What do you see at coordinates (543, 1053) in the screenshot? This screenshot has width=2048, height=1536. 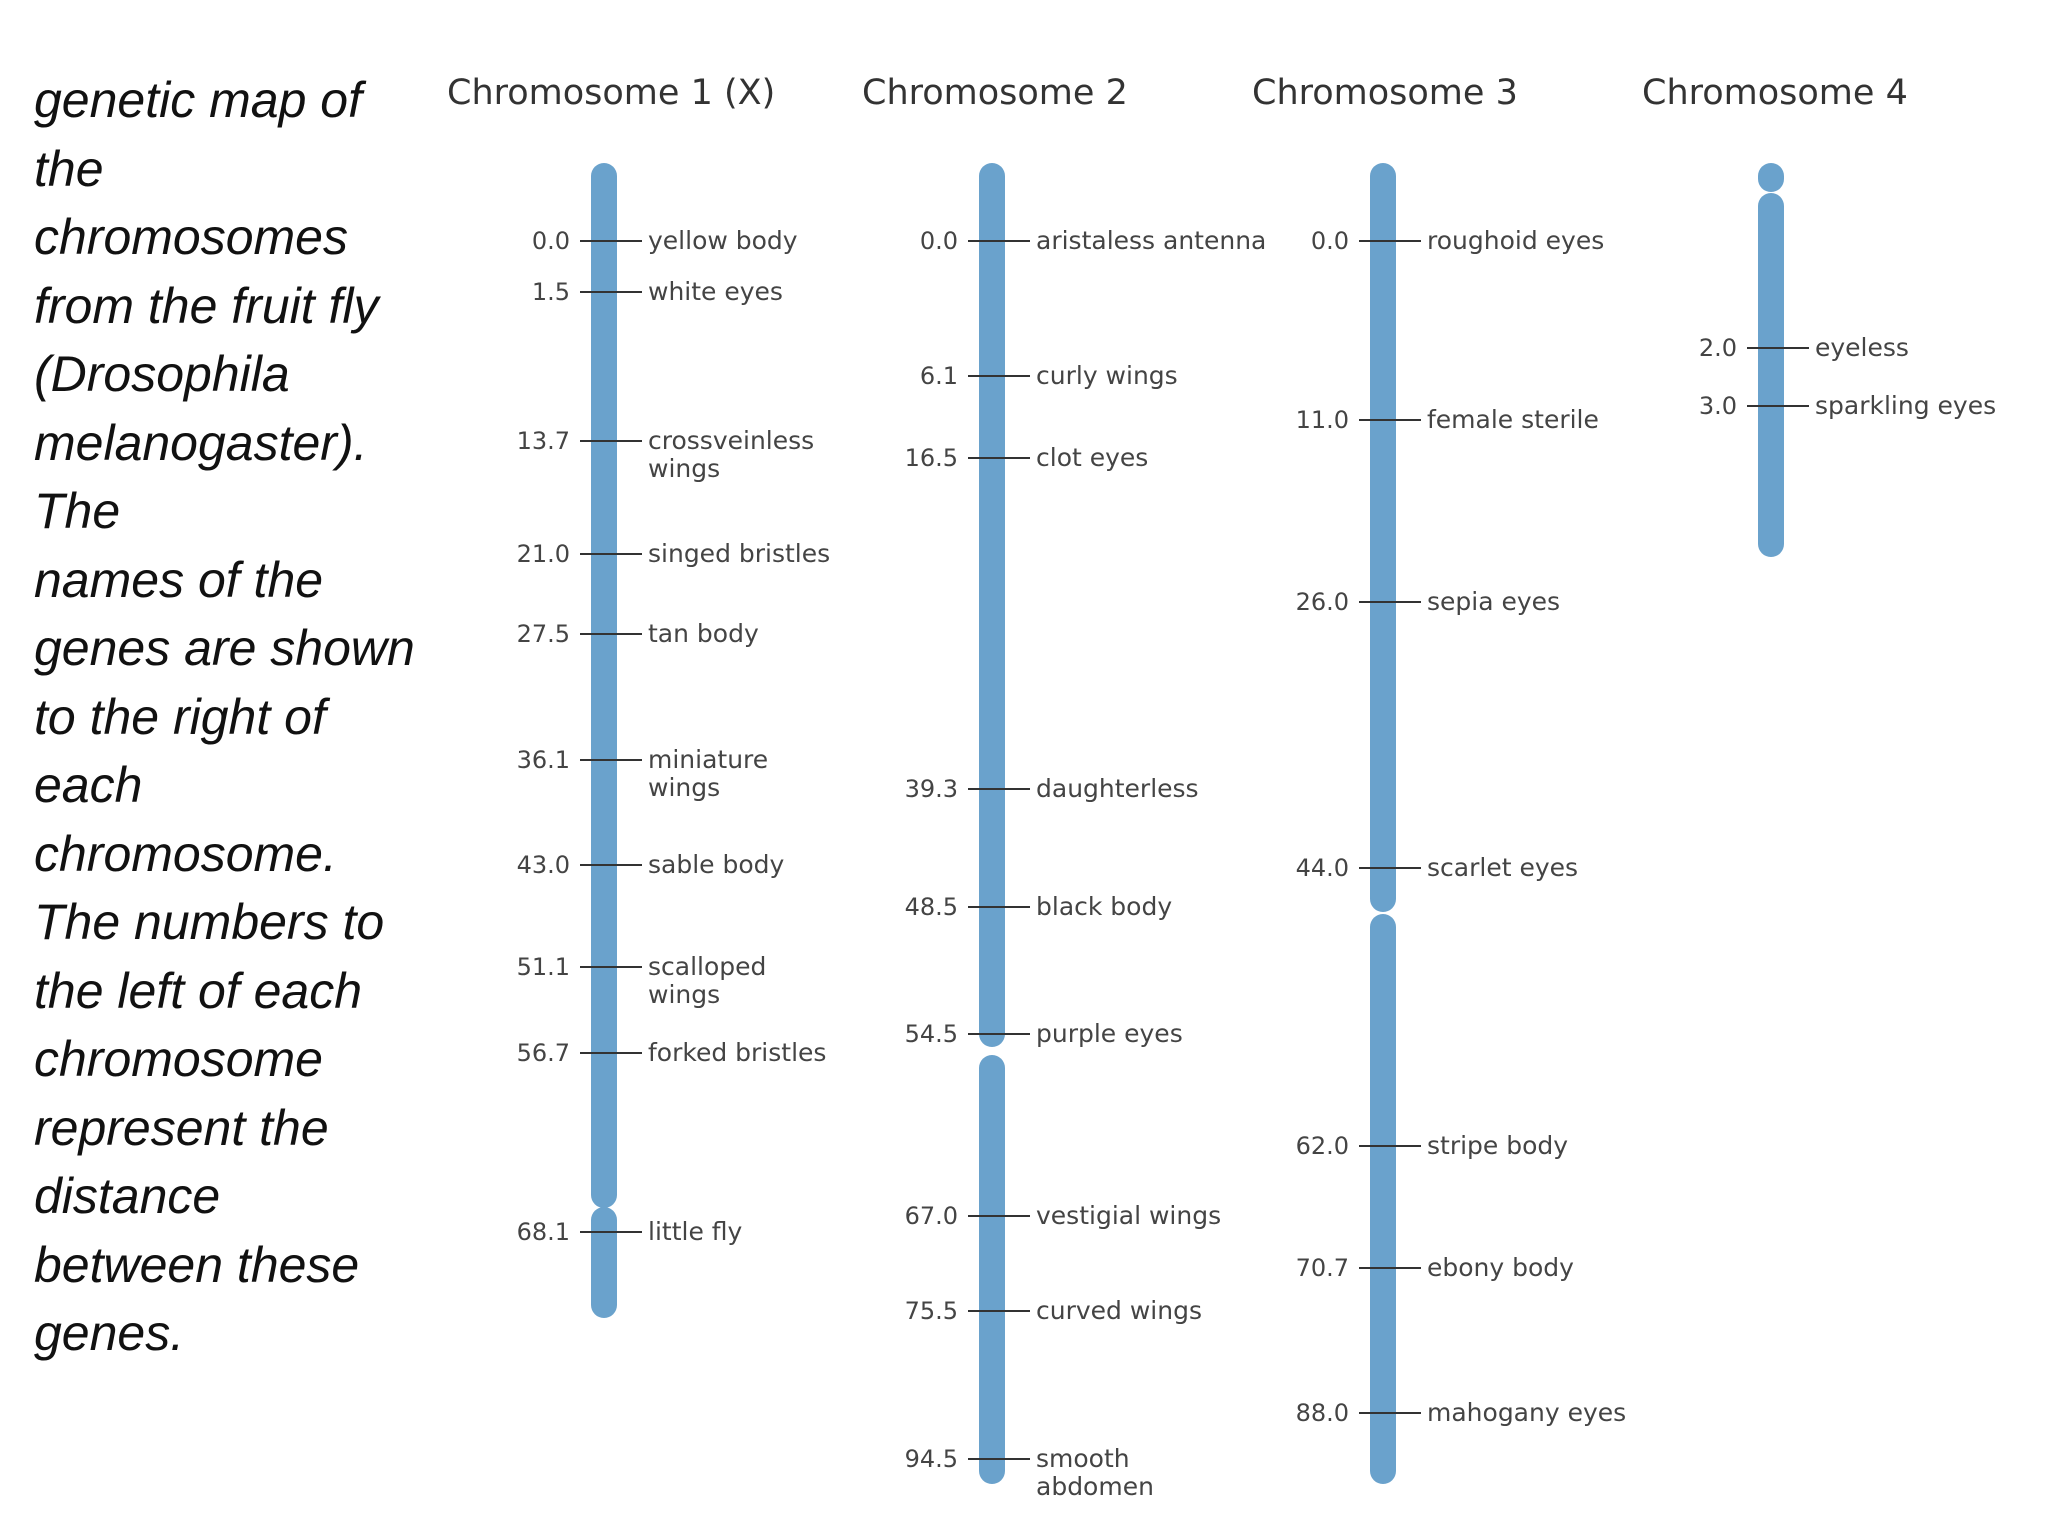 I see `map-position: 56.7` at bounding box center [543, 1053].